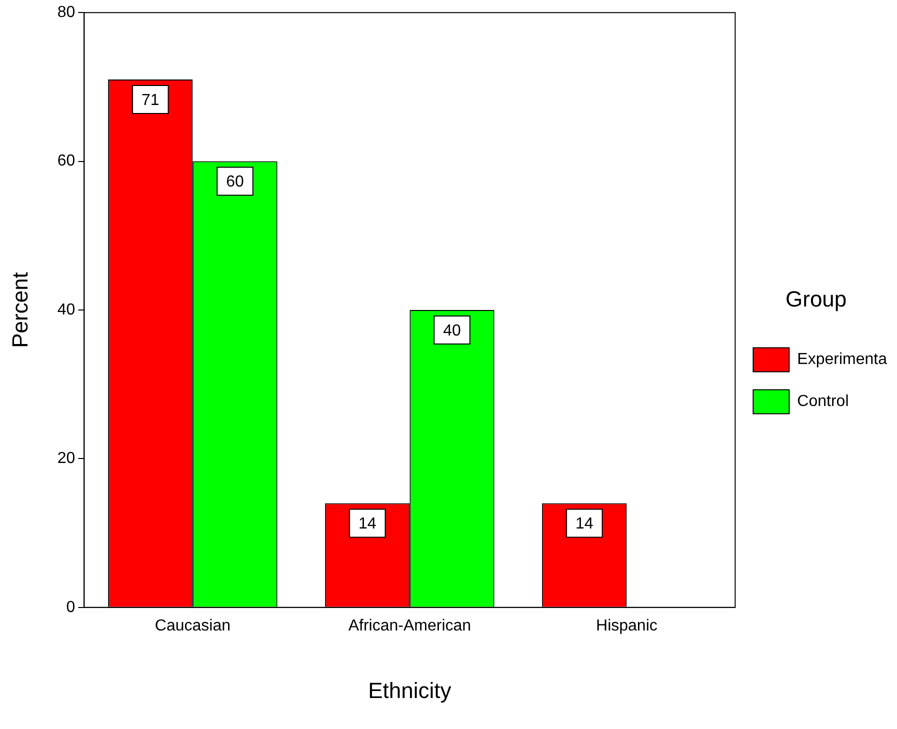  Describe the element at coordinates (66, 161) in the screenshot. I see `y-tick-label: 60` at that location.